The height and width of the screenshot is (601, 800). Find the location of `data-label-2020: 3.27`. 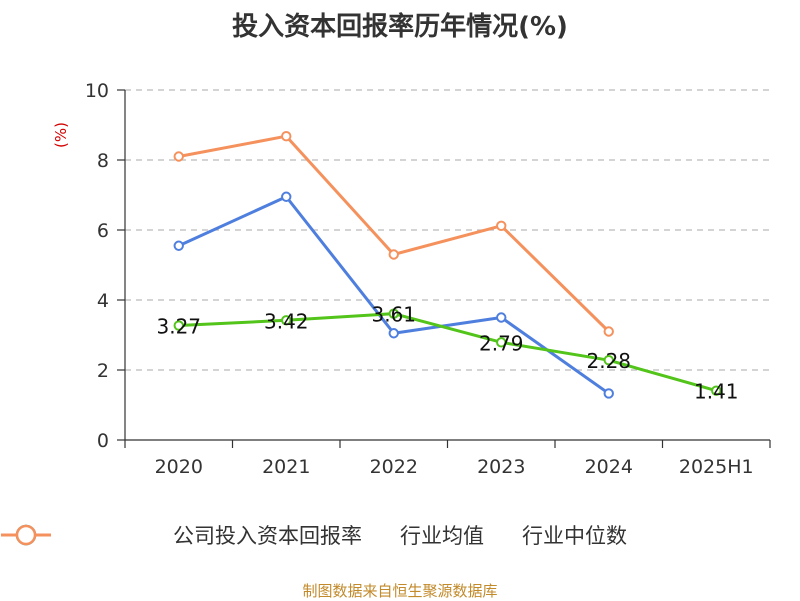

data-label-2020: 3.27 is located at coordinates (178, 327).